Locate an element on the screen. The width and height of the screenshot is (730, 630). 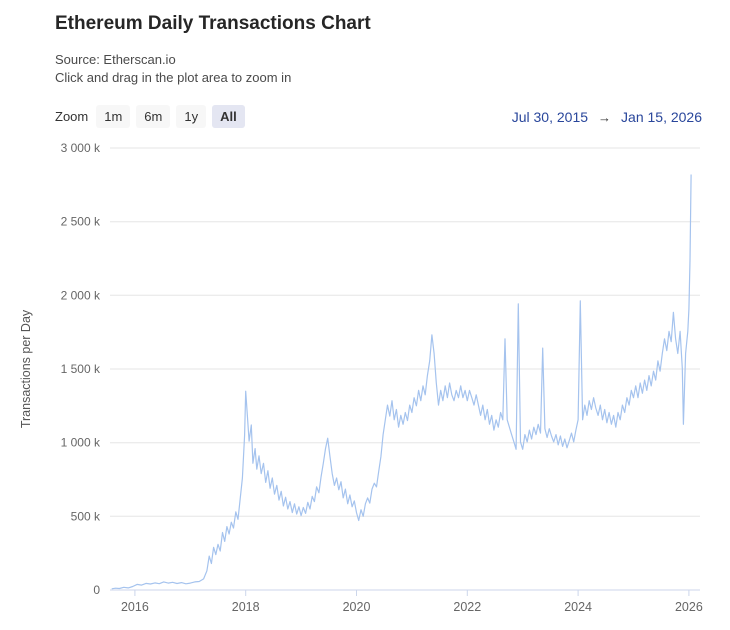
x-tick-label: 2024 is located at coordinates (578, 607).